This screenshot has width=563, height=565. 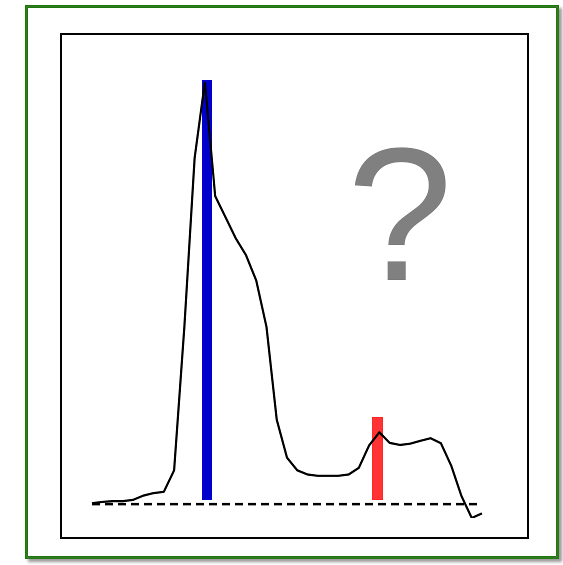 I want to click on annotation: ?, so click(x=400, y=215).